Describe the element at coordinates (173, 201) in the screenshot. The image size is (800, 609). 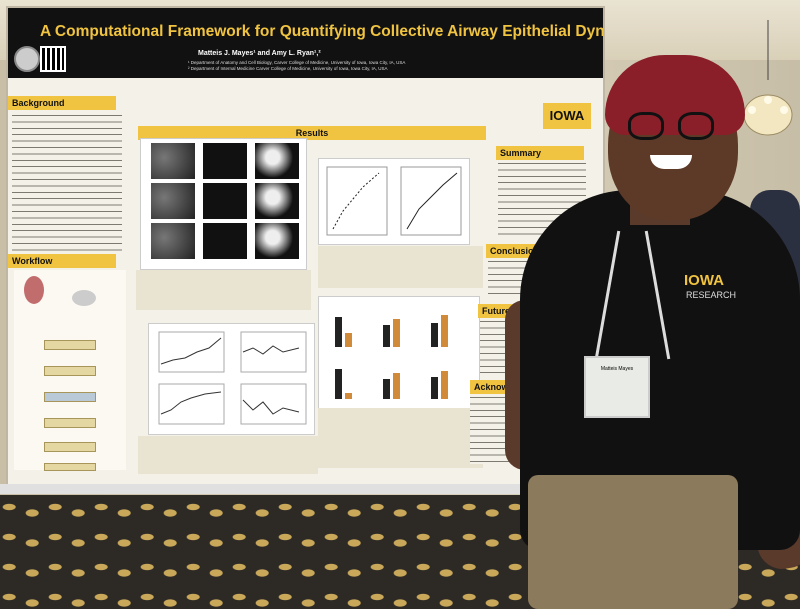
I see `microscopy-a2` at that location.